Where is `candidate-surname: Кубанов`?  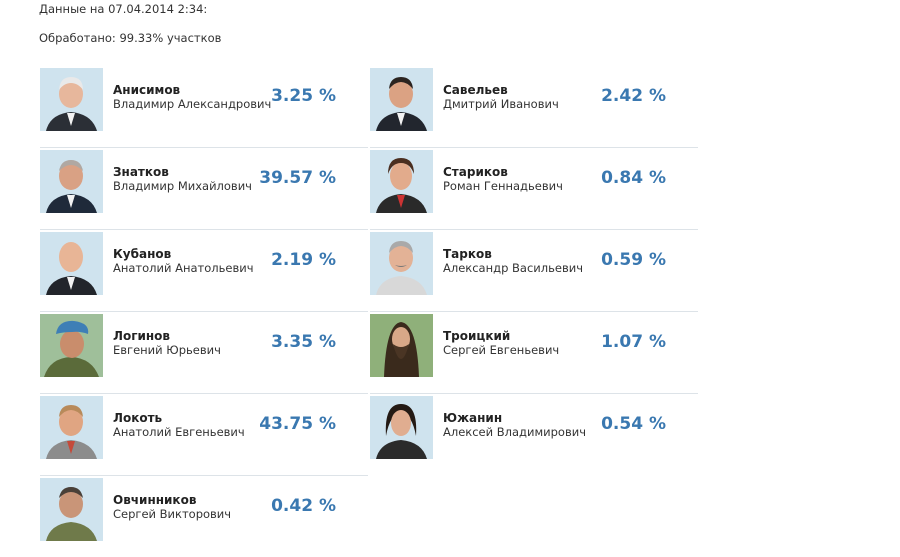 candidate-surname: Кубанов is located at coordinates (142, 254).